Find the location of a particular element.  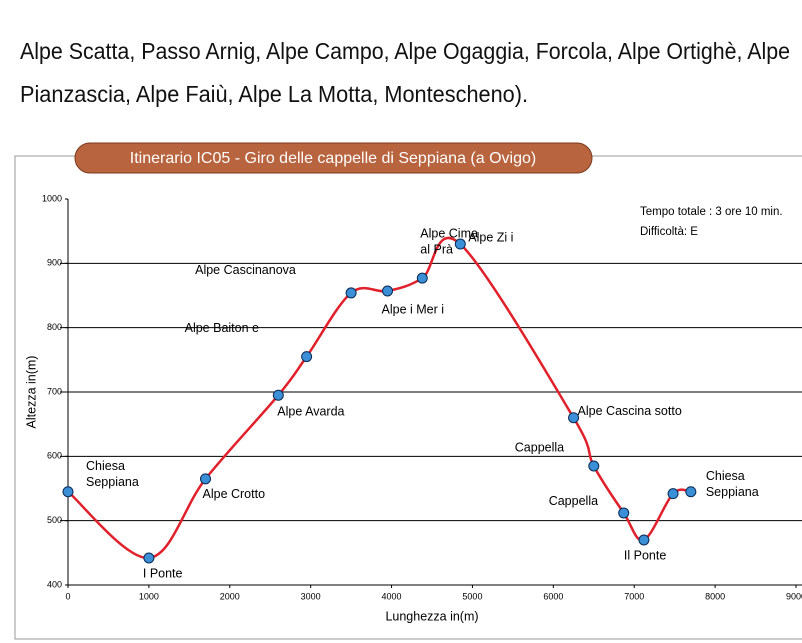

waypoint-label: Alpe Cascinanova is located at coordinates (245, 270).